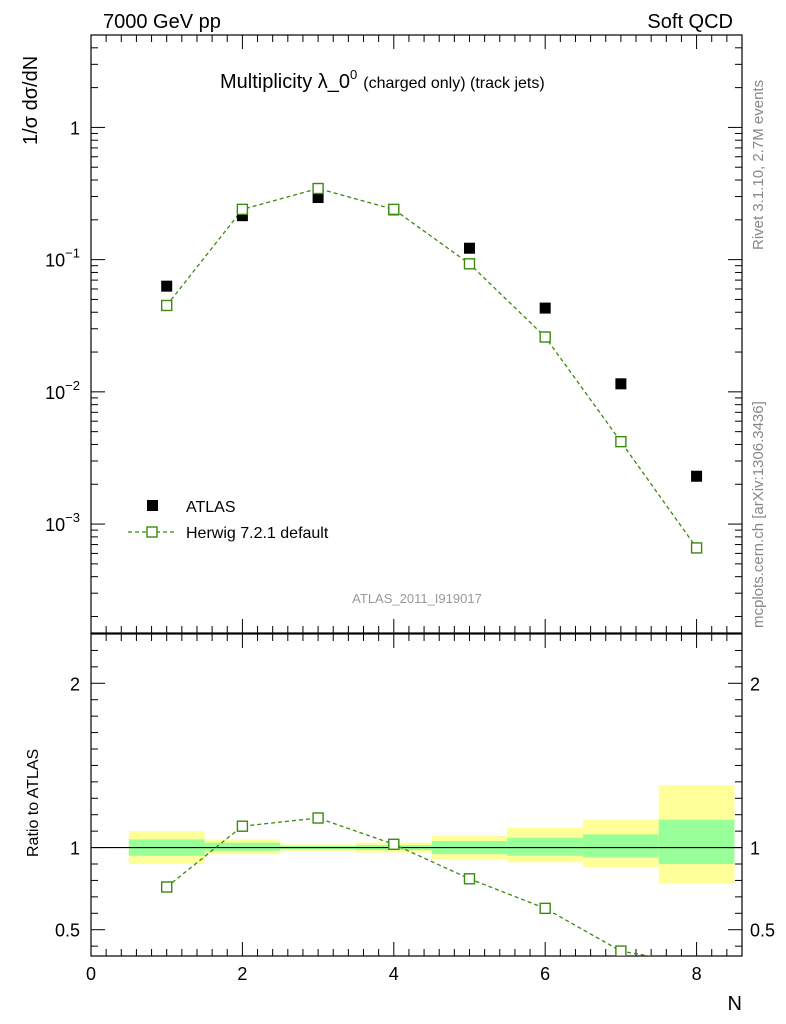  Describe the element at coordinates (697, 974) in the screenshot. I see `xtick-label: 8` at that location.